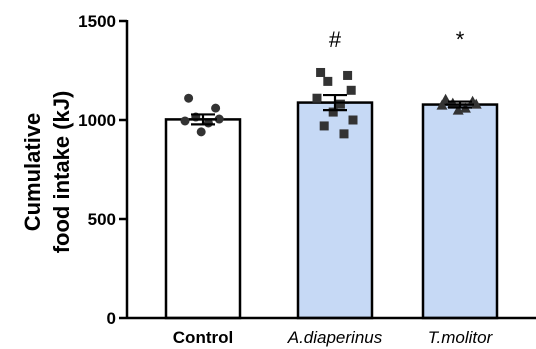 The height and width of the screenshot is (349, 536). Describe the element at coordinates (32, 172) in the screenshot. I see `y-axis-title-line-1: Cumulative` at that location.